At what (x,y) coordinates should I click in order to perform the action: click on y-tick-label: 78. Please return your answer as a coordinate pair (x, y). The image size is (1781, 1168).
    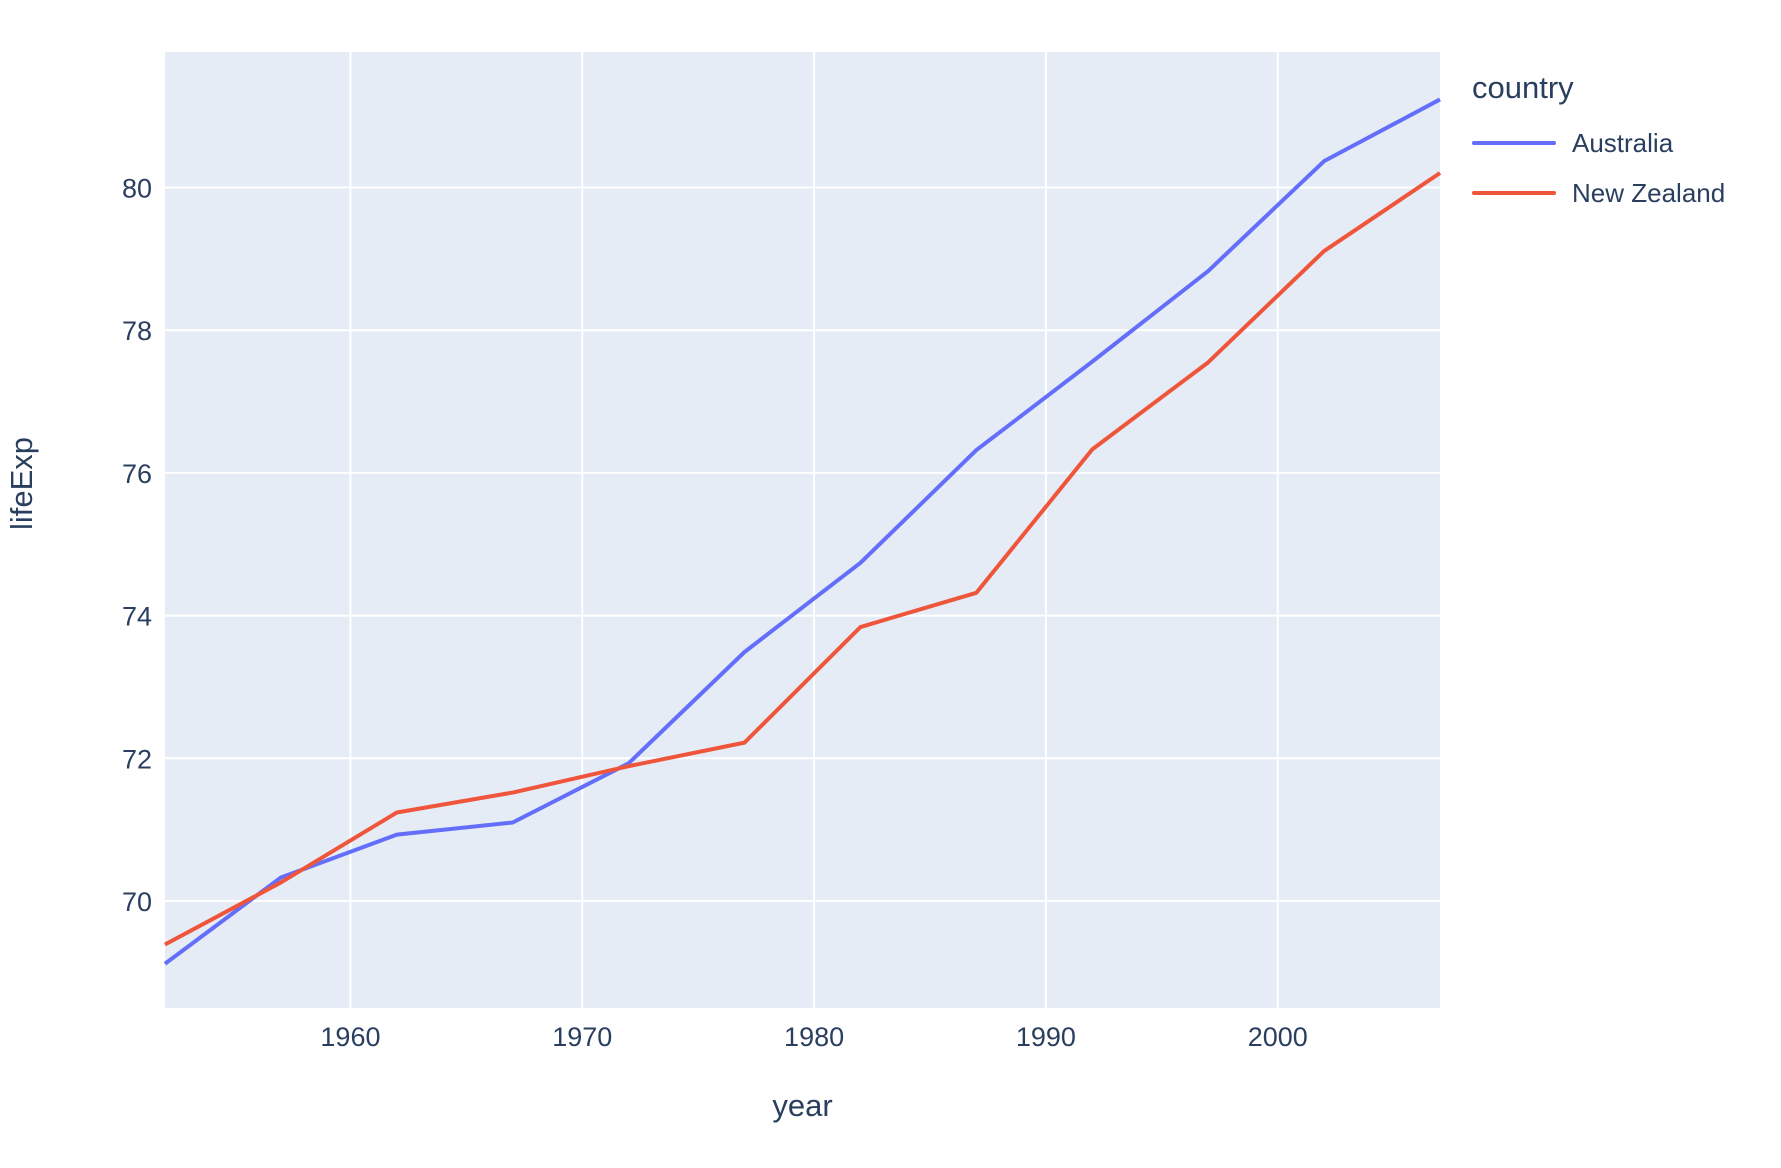
    Looking at the image, I should click on (137, 331).